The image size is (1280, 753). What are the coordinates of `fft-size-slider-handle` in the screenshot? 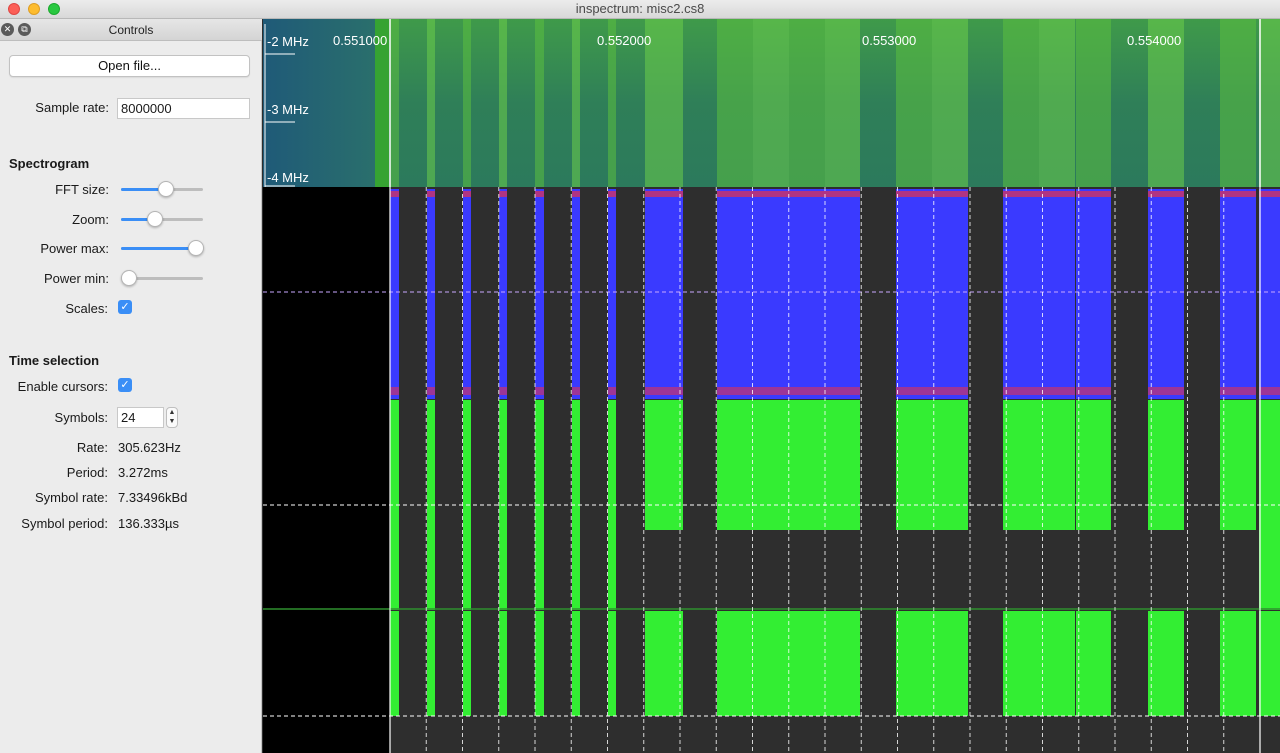 It's located at (166, 189).